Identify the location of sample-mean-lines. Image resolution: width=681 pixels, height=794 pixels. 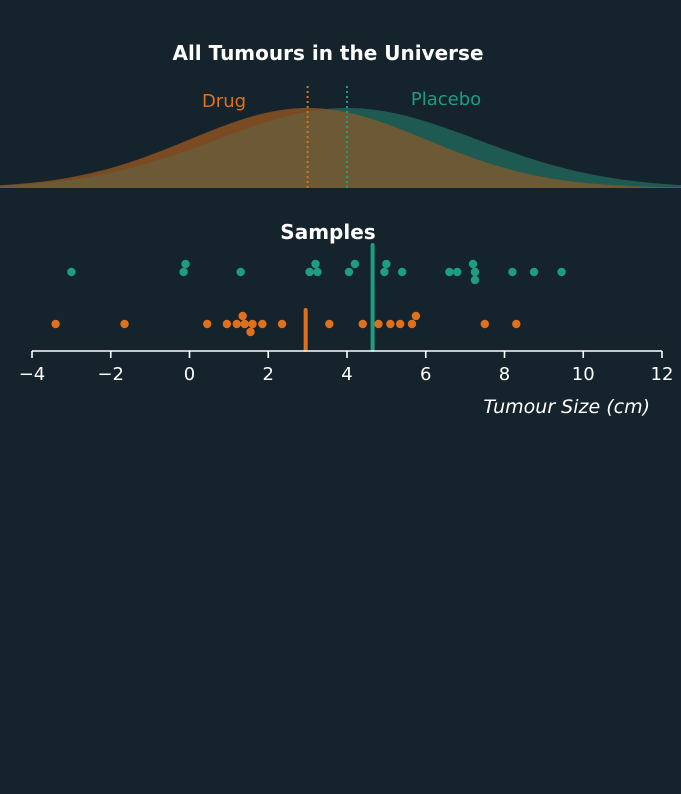
(339, 297).